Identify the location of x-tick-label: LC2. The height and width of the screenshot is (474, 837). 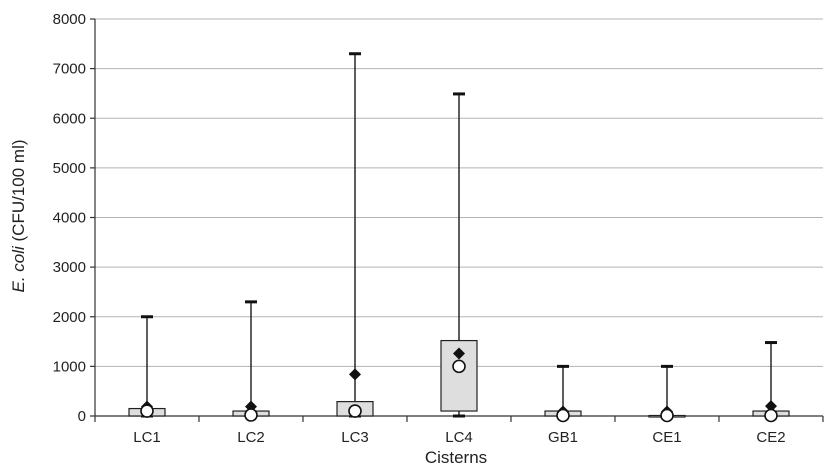
(251, 437).